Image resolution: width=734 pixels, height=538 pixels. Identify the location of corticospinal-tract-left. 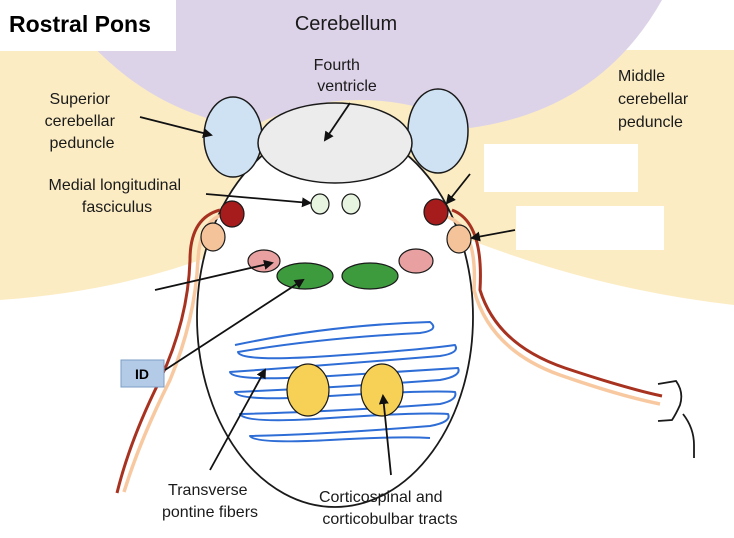
(308, 390).